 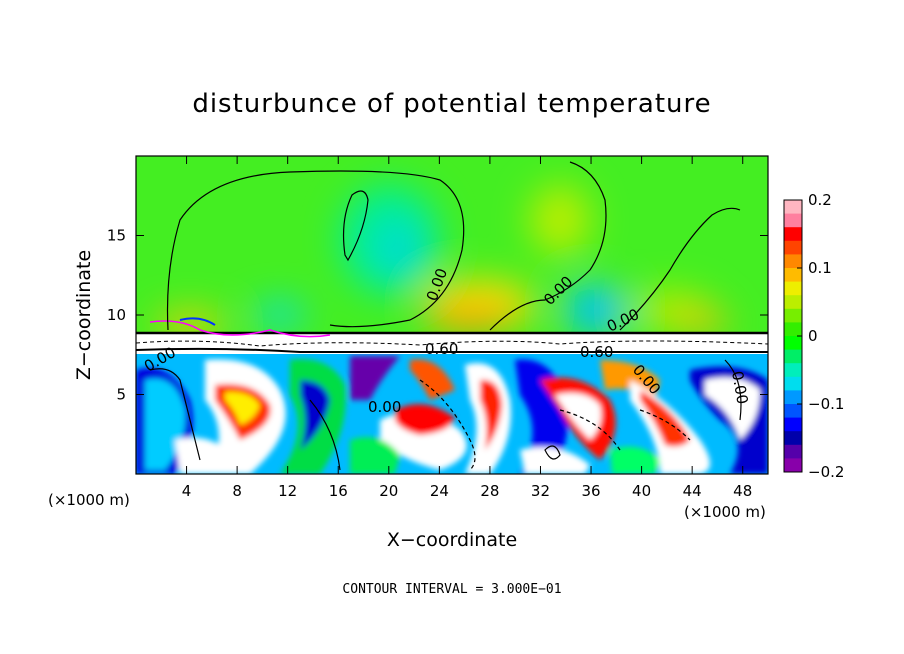 What do you see at coordinates (742, 491) in the screenshot?
I see `x-tick-label: 48` at bounding box center [742, 491].